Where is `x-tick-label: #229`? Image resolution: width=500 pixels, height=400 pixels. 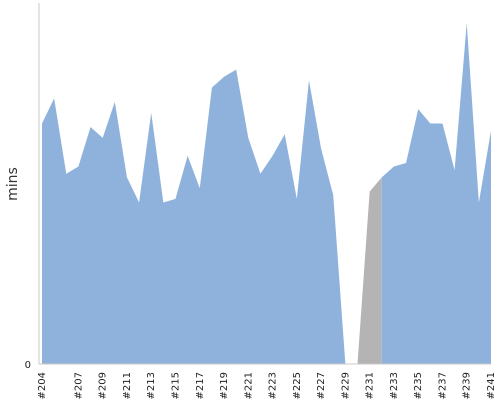 x-tick-label: #229 is located at coordinates (345, 385).